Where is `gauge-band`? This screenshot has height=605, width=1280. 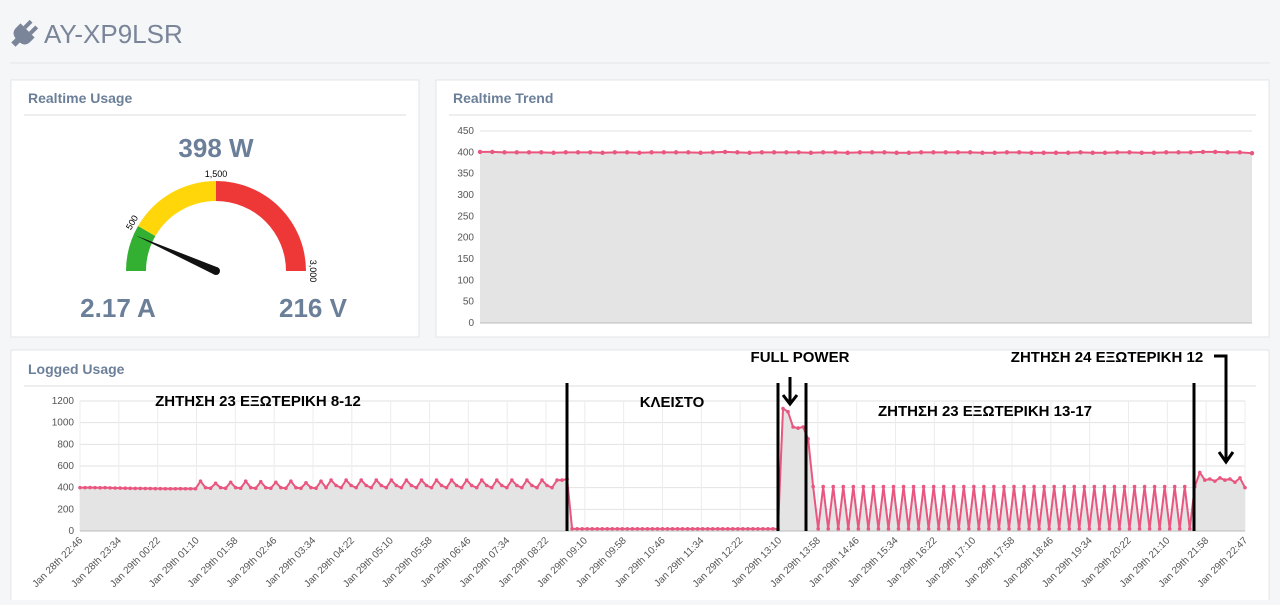 gauge-band is located at coordinates (177, 208).